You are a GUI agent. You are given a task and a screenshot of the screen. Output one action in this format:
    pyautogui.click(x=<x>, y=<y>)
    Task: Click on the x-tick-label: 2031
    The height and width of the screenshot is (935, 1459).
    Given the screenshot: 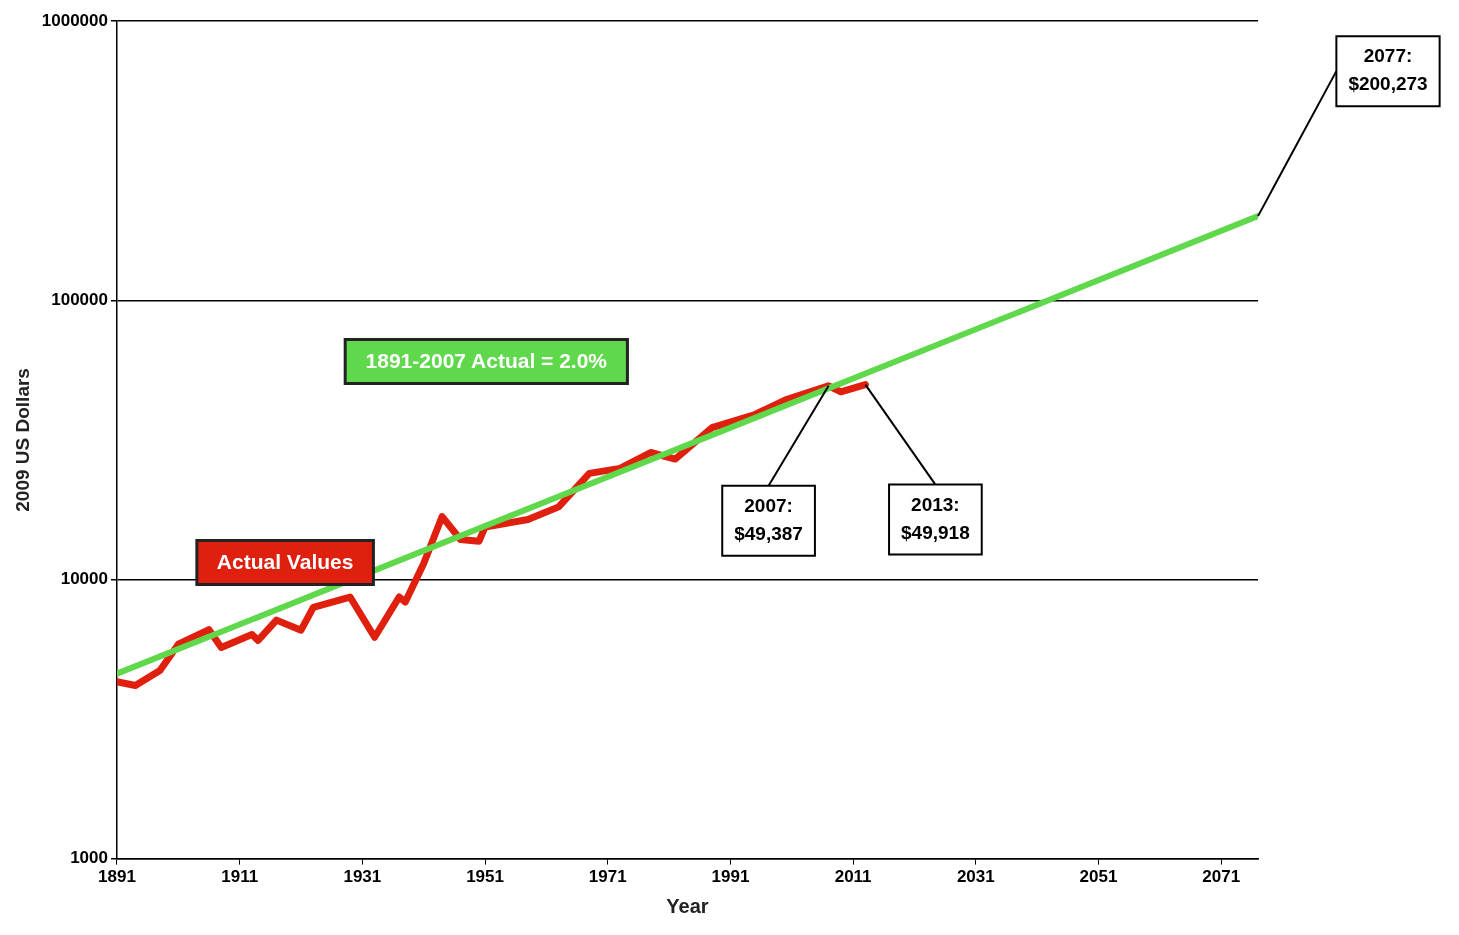 What is the action you would take?
    pyautogui.click(x=975, y=877)
    